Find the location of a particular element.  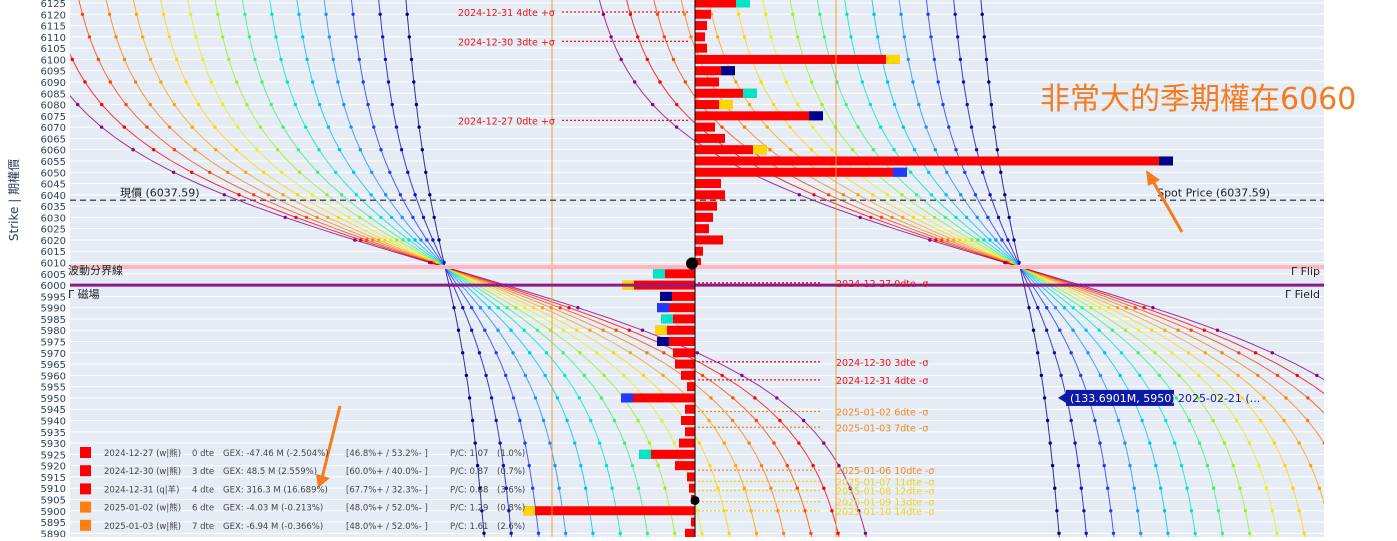

y-tick-label: 6105 is located at coordinates (53, 49).